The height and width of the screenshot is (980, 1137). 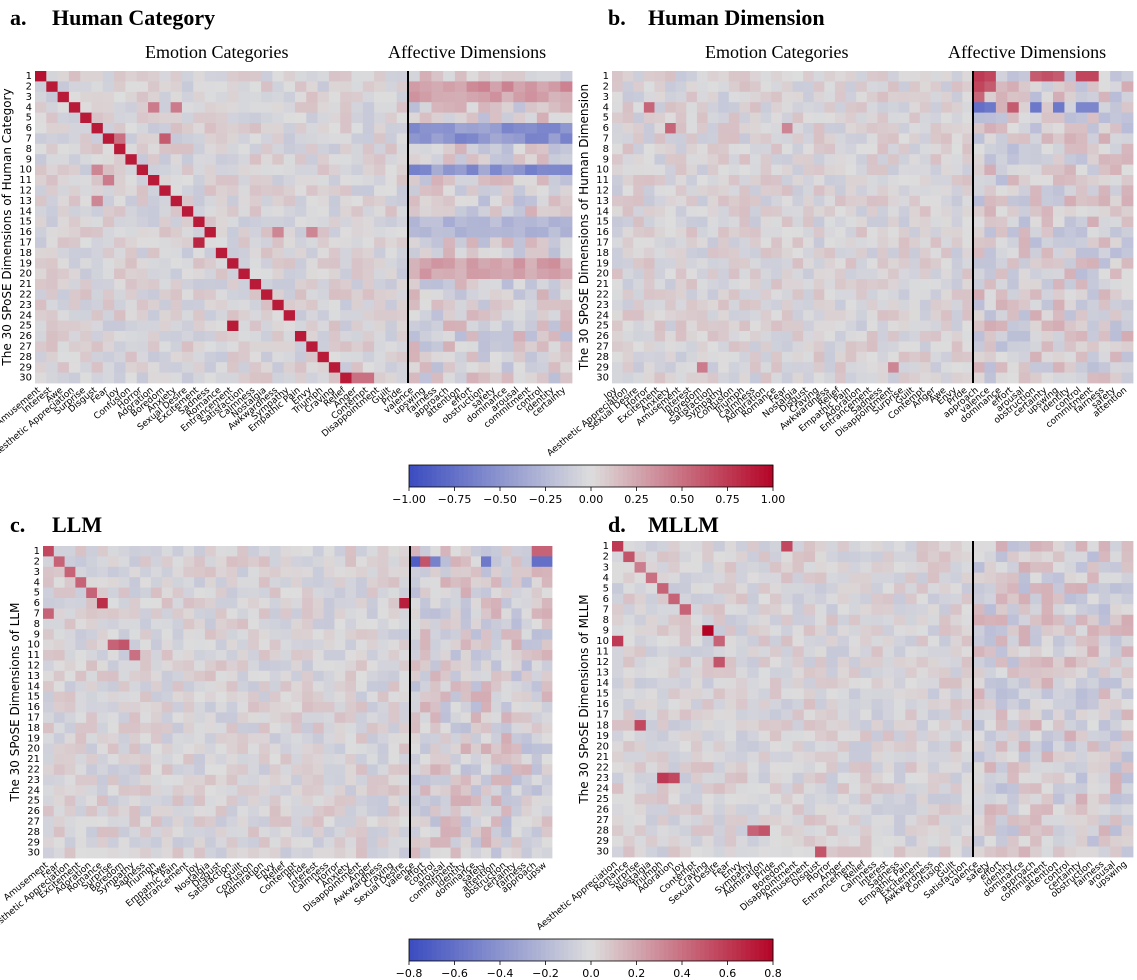 What do you see at coordinates (33, 780) in the screenshot?
I see `row-tick-label: 23` at bounding box center [33, 780].